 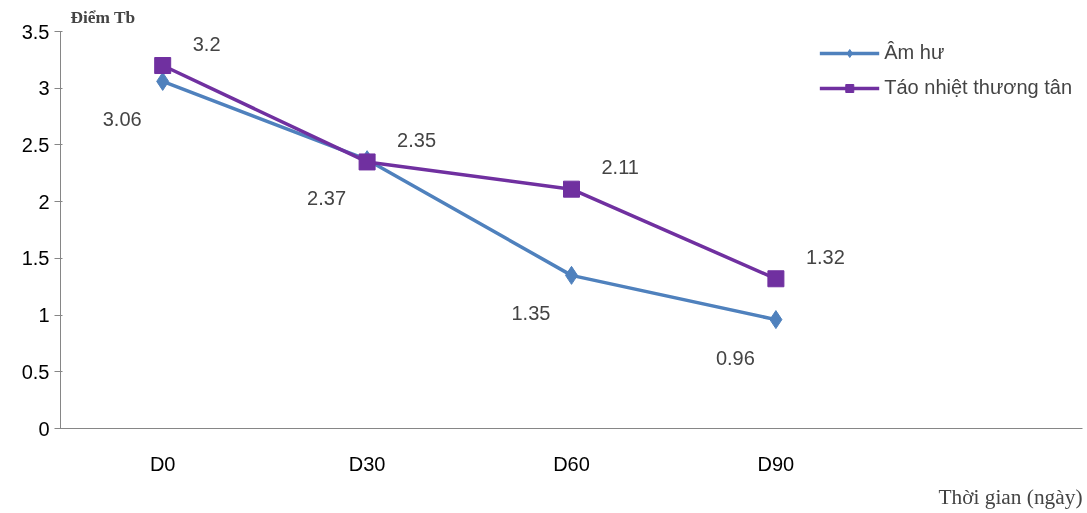 I want to click on data-label: 3.06, so click(x=122, y=119).